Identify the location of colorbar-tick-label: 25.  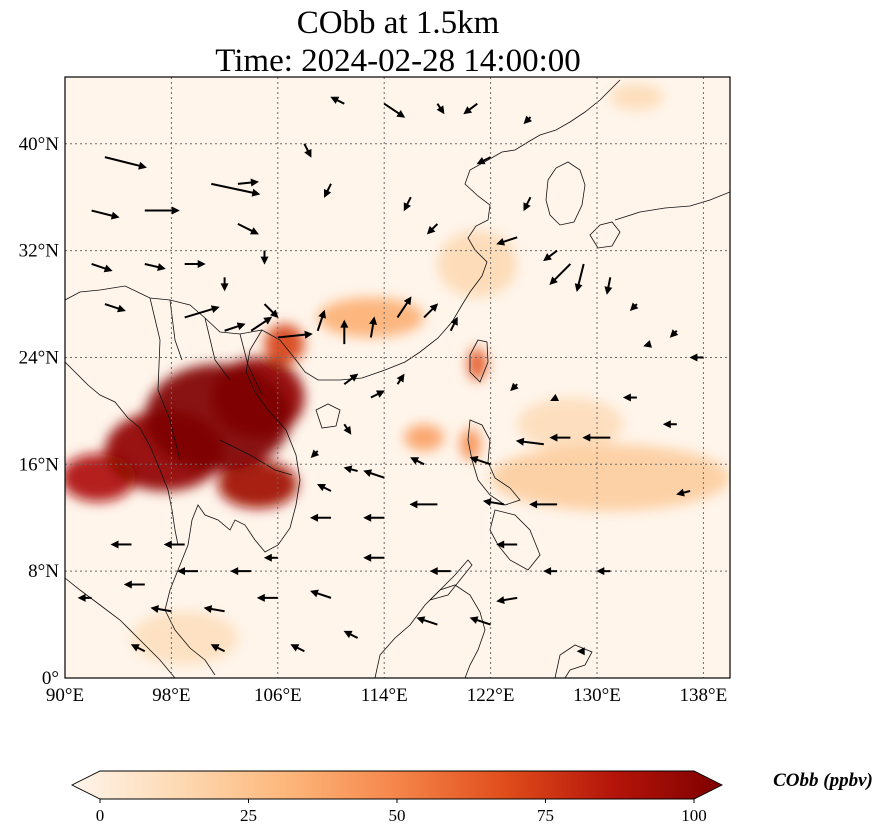
(248, 815).